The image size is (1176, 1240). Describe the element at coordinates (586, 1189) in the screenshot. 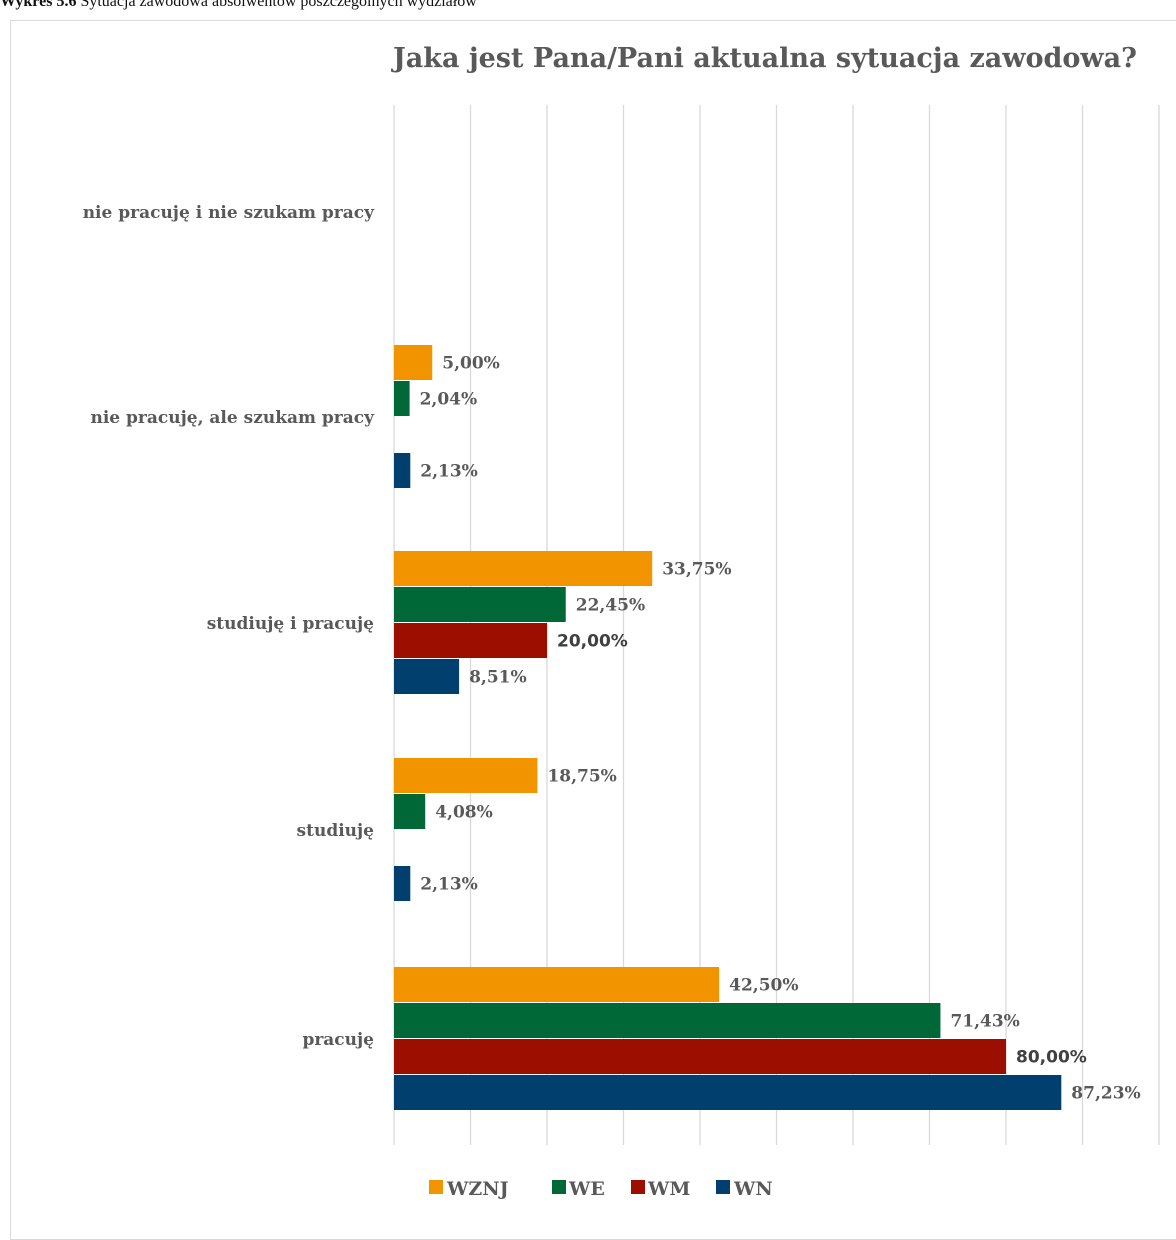

I see `legend-label: WE` at that location.